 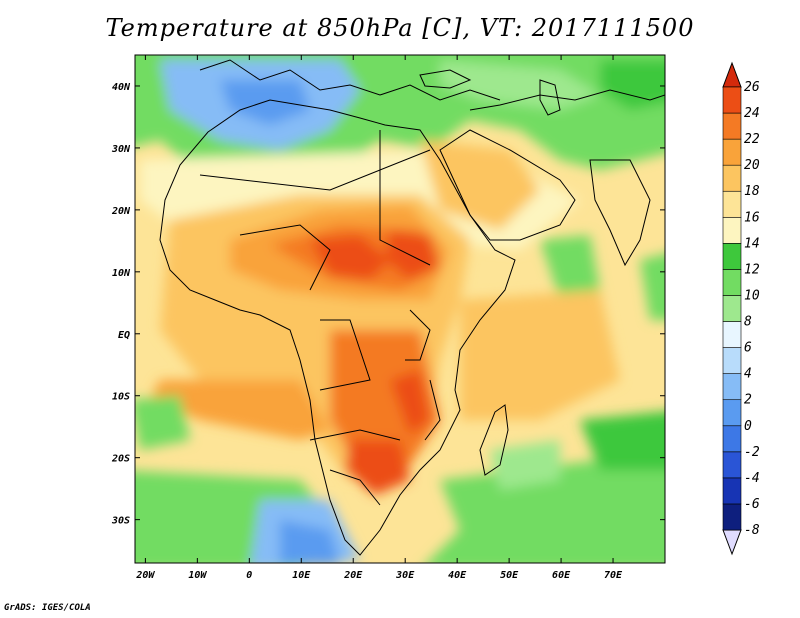 What do you see at coordinates (301, 575) in the screenshot?
I see `lon-tick-label: 10E` at bounding box center [301, 575].